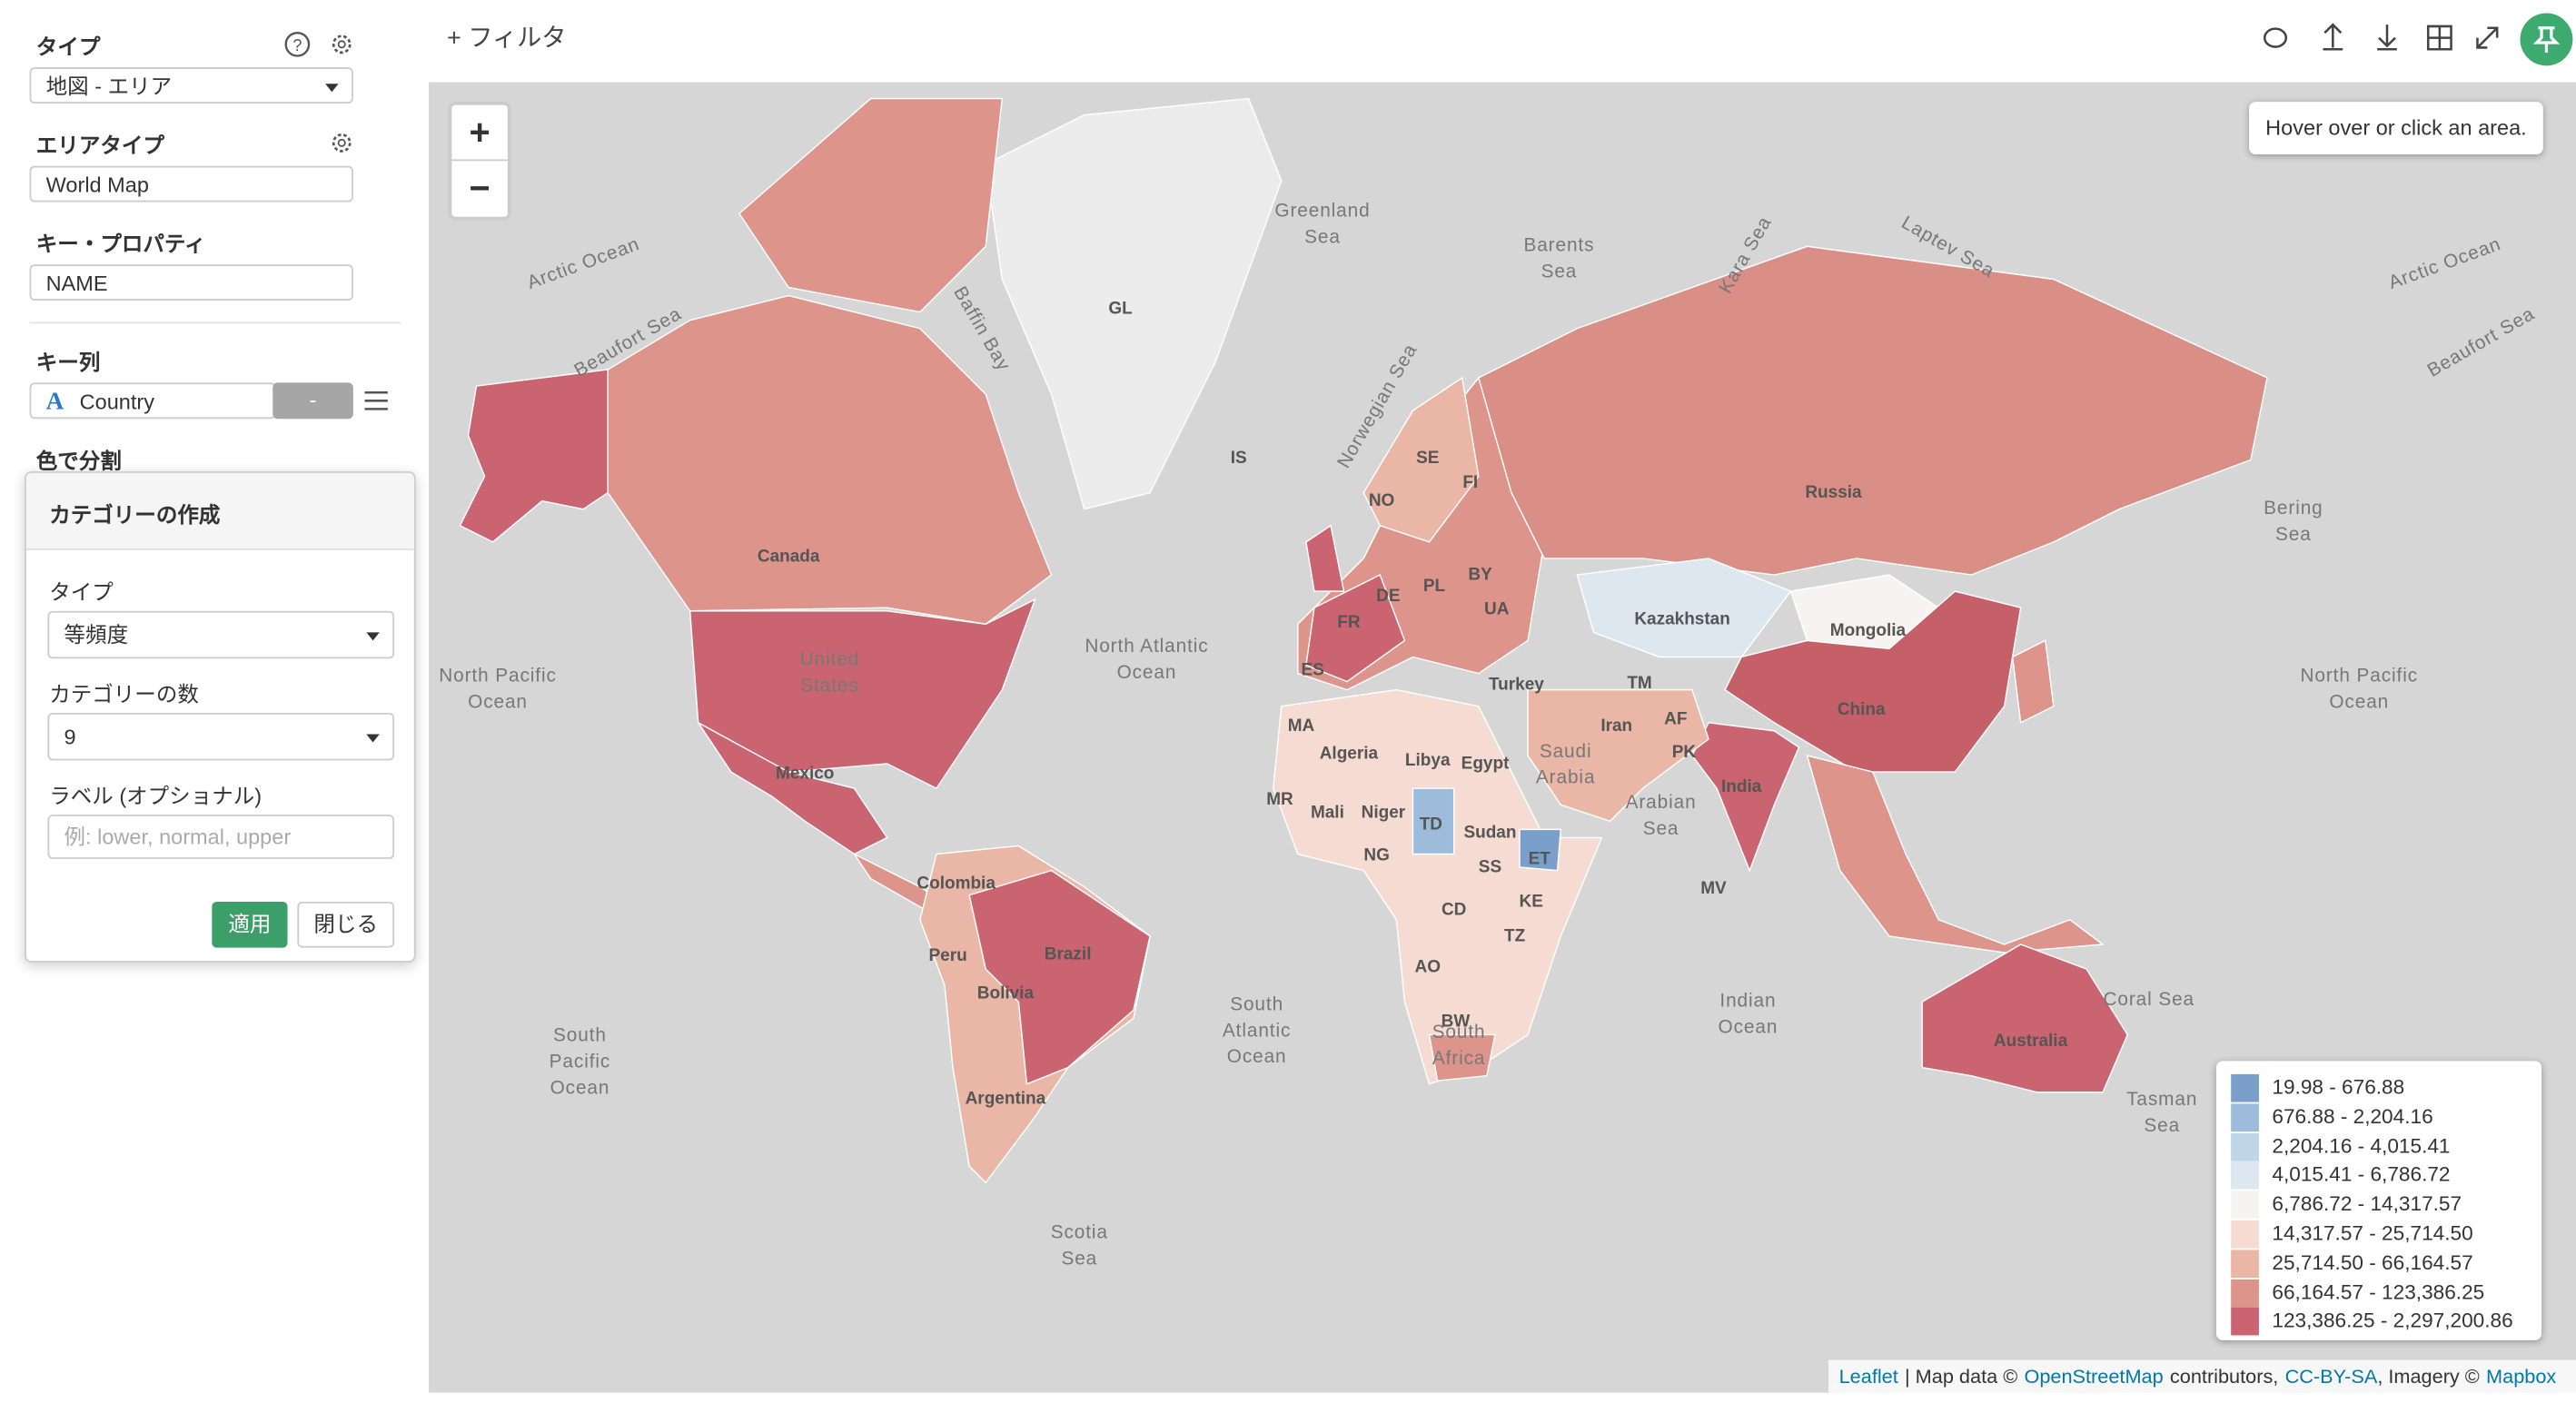 This screenshot has width=2576, height=1403. I want to click on map-label-line: TD, so click(1431, 824).